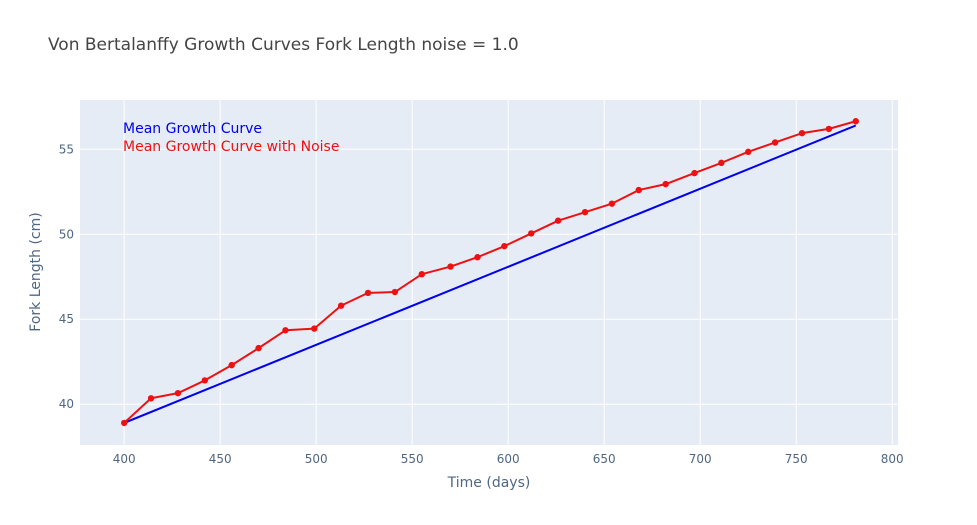 The width and height of the screenshot is (977, 525). Describe the element at coordinates (66, 149) in the screenshot. I see `y-tick-label: 55` at that location.